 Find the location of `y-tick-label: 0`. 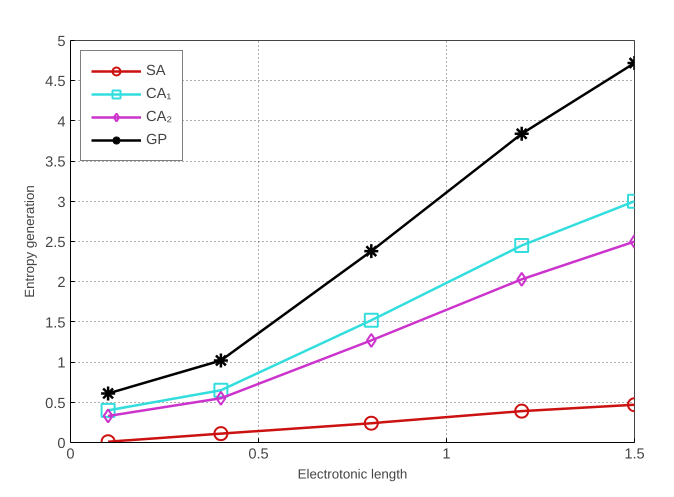

y-tick-label: 0 is located at coordinates (61, 444).